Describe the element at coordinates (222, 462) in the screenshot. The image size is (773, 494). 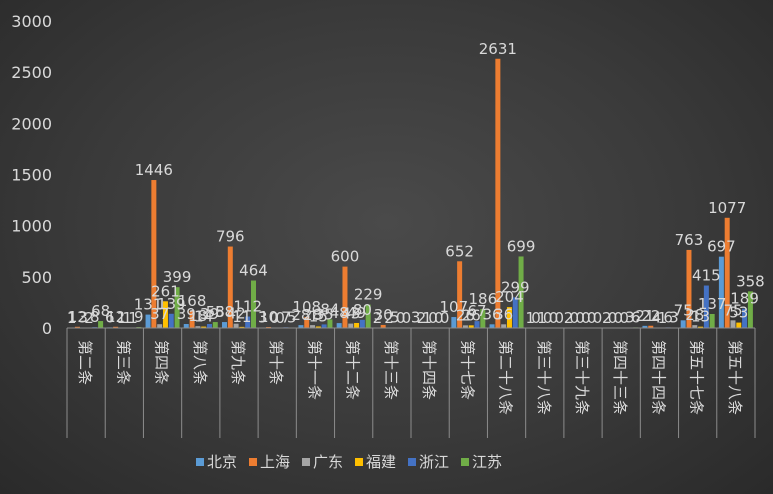
I see `legend-label: 北京` at that location.